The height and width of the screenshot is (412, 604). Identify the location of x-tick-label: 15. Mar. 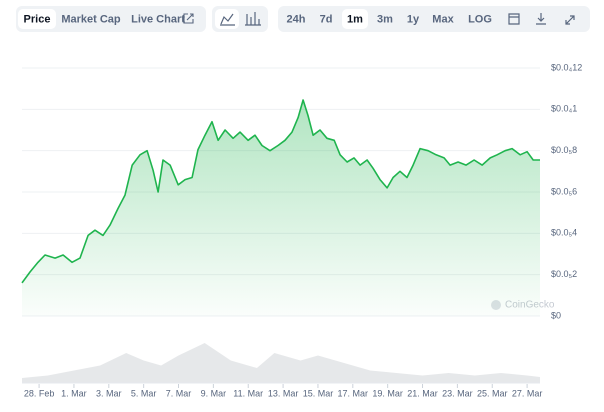
(318, 393).